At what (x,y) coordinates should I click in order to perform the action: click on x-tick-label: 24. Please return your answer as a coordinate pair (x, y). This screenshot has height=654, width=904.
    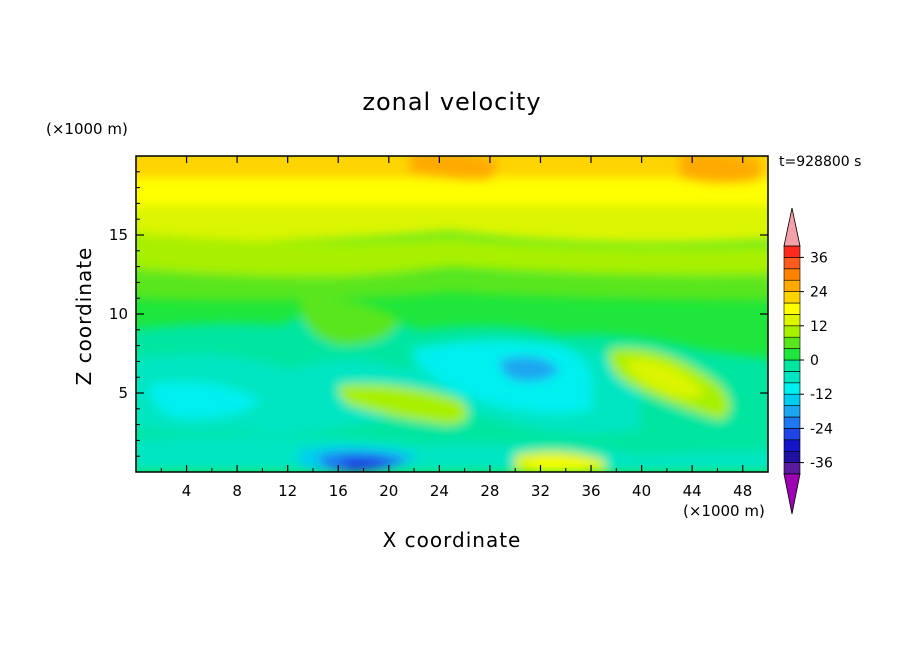
    Looking at the image, I should click on (439, 491).